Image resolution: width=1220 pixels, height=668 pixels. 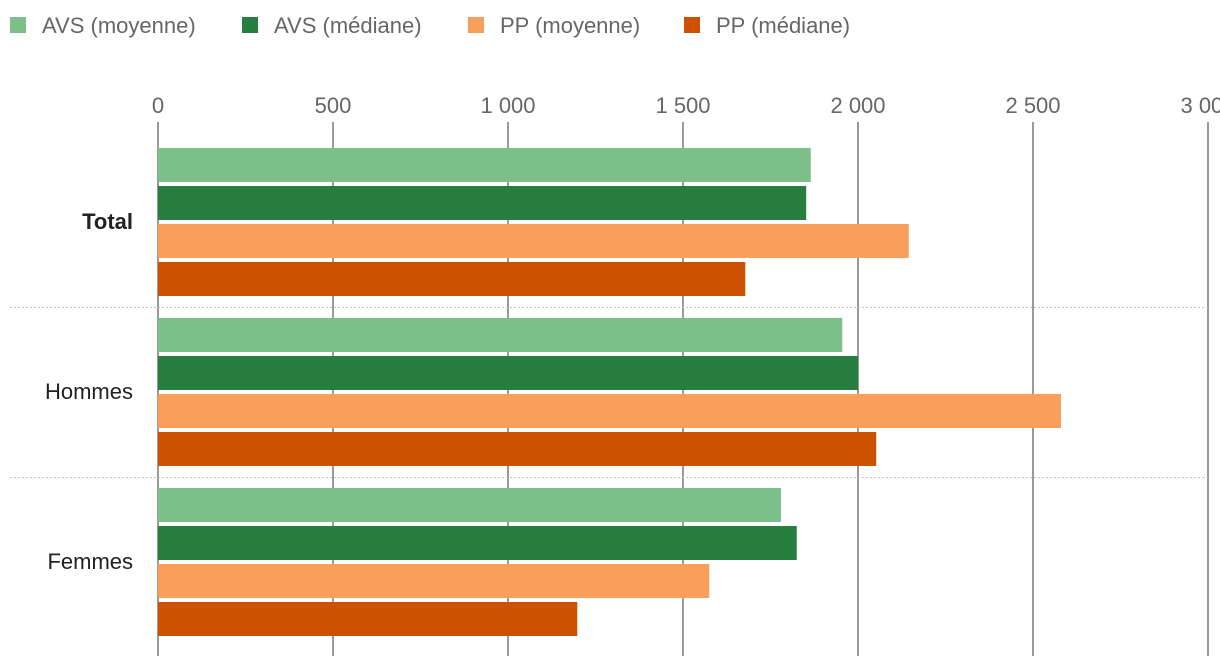 I want to click on category-label: Total, so click(x=107, y=221).